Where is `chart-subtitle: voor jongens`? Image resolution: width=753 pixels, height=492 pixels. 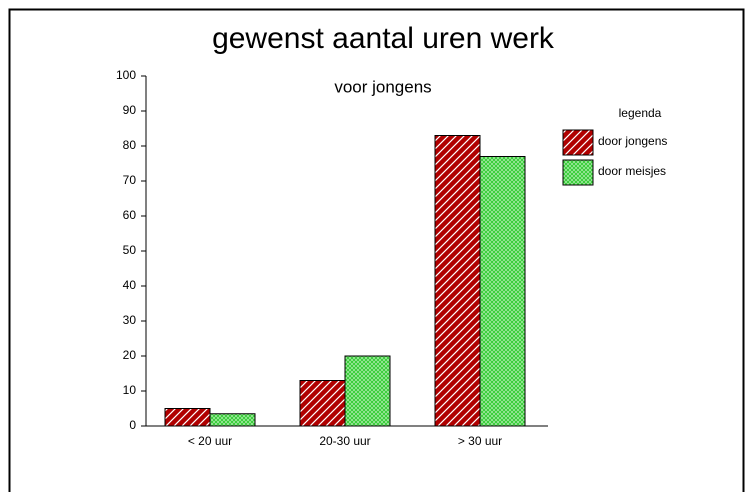 chart-subtitle: voor jongens is located at coordinates (382, 86).